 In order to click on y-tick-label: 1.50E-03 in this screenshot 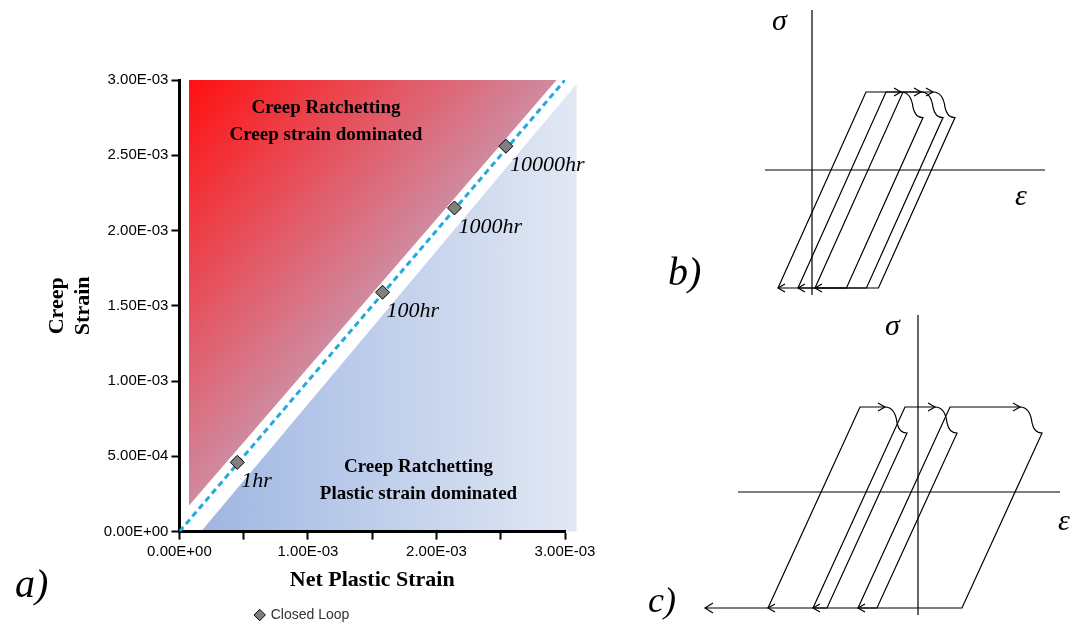, I will do `click(138, 304)`.